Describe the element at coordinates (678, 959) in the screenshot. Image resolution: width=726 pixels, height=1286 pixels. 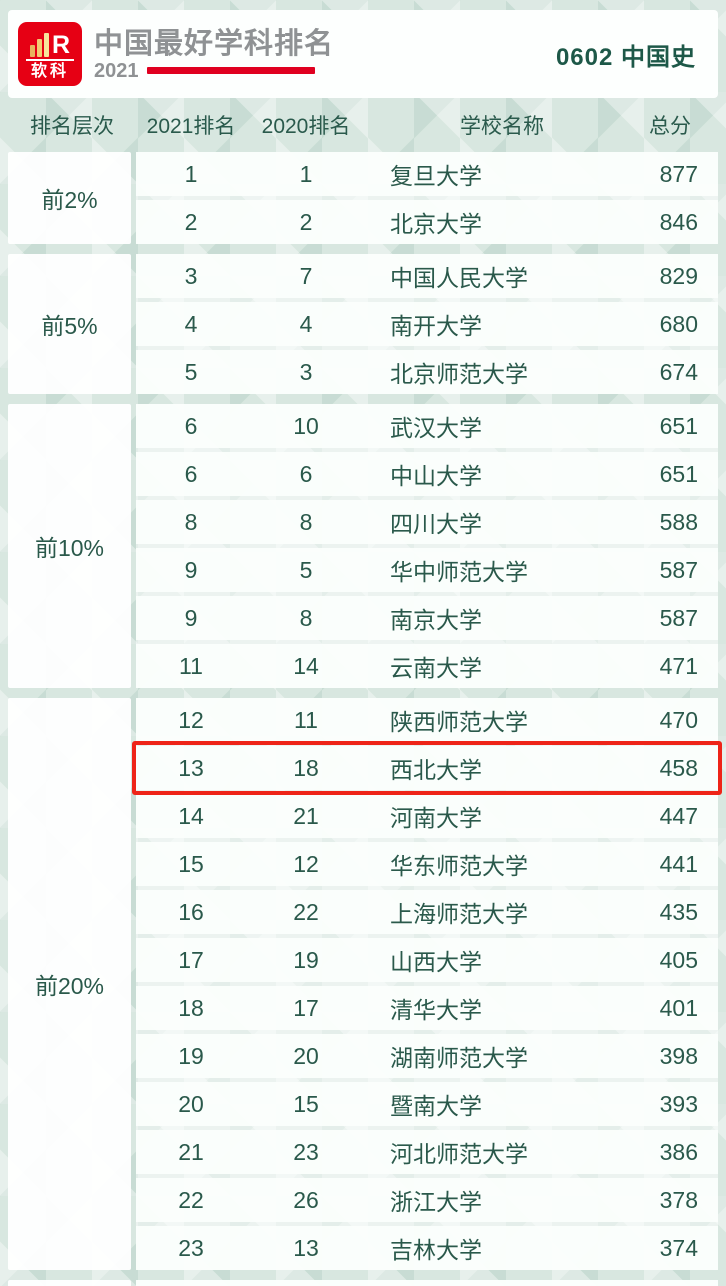
I see `score-cell: 405` at that location.